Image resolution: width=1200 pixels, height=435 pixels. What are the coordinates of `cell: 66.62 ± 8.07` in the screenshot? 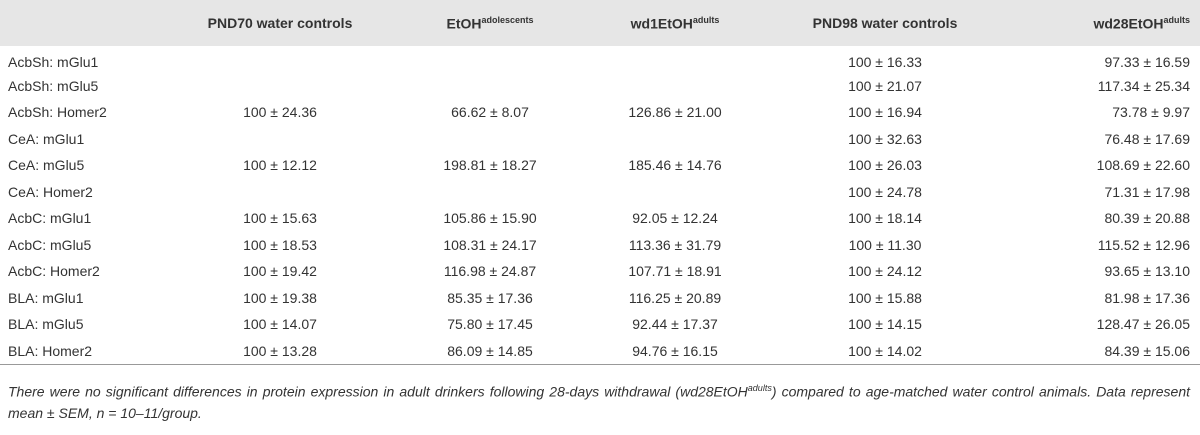 It's located at (490, 112).